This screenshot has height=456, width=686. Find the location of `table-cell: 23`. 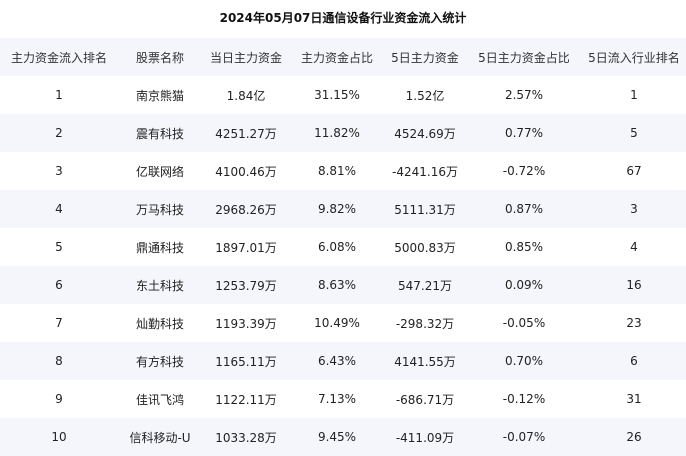

table-cell: 23 is located at coordinates (634, 323).